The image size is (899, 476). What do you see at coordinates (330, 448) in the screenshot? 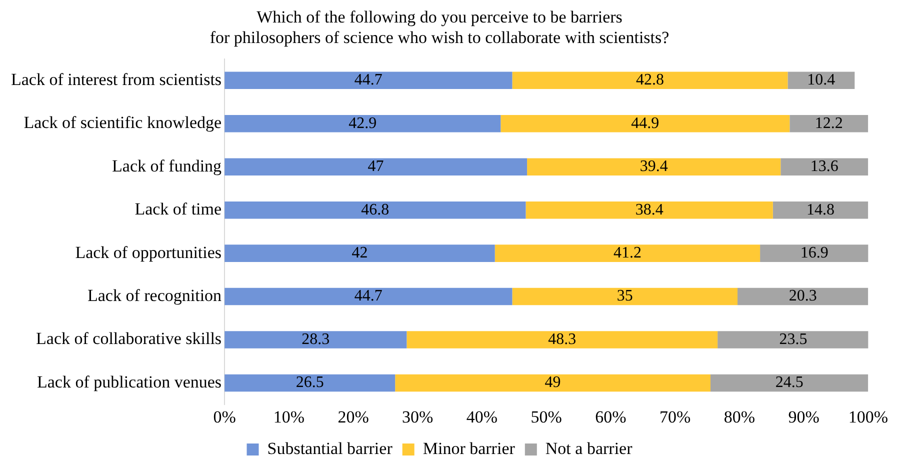
I see `legend-label: Substantial barrier` at bounding box center [330, 448].